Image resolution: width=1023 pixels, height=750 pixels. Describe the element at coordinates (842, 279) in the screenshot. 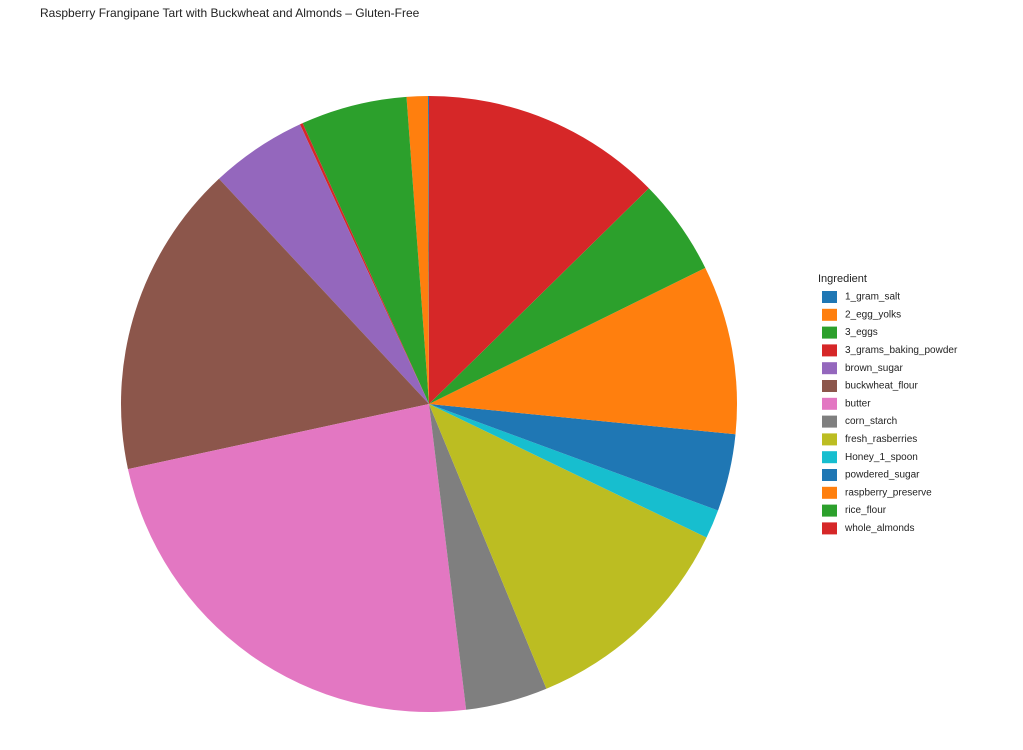

I see `legend-title: Ingredient` at that location.